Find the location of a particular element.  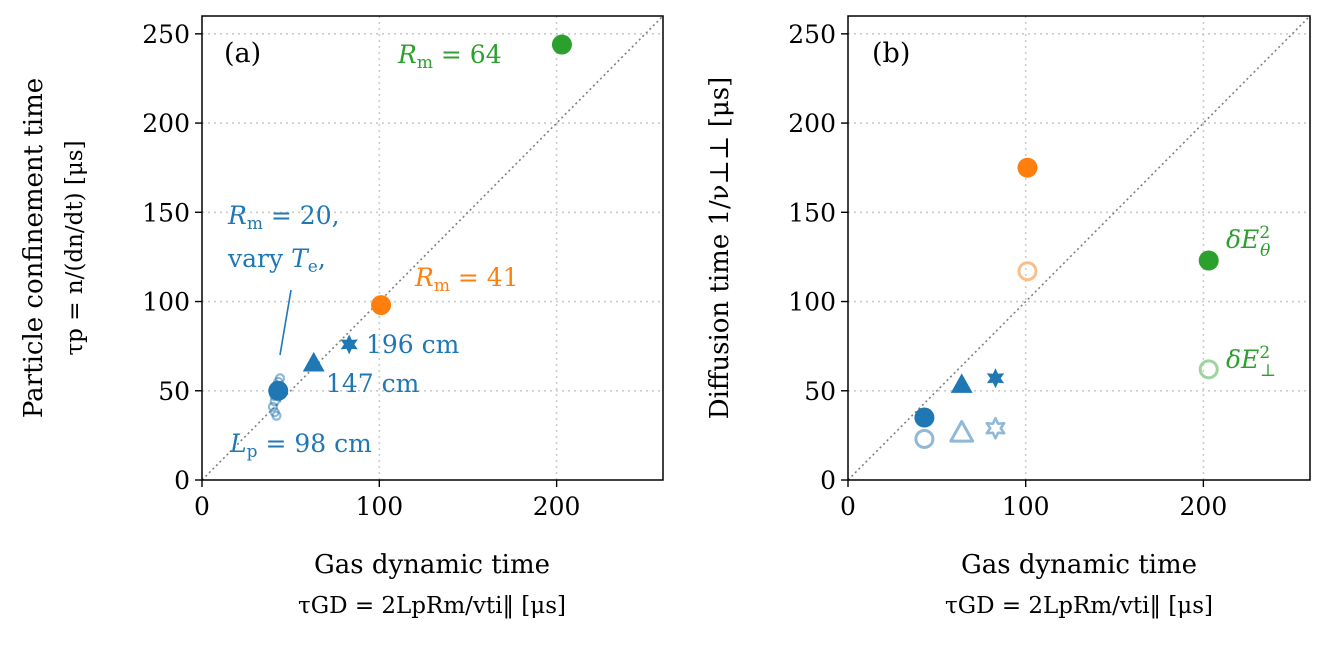

annotation-pointer is located at coordinates (285, 322).